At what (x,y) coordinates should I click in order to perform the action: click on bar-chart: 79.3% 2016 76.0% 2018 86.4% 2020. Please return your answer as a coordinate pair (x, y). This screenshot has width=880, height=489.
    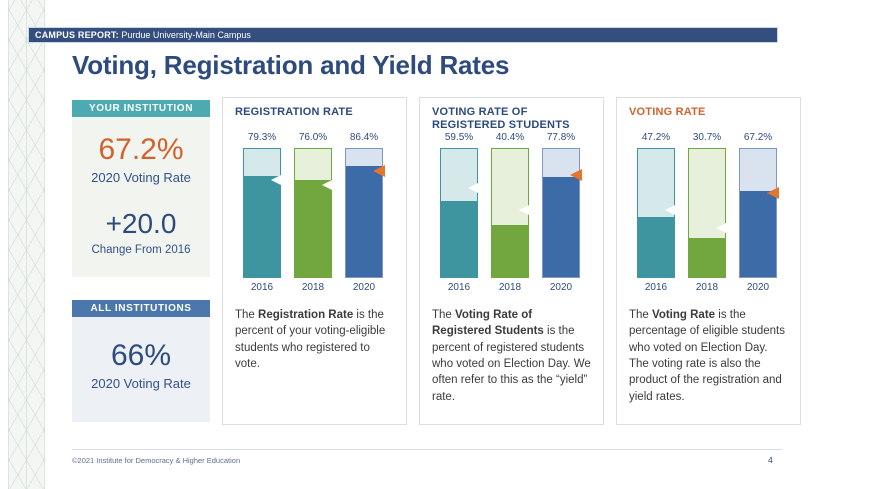
    Looking at the image, I should click on (318, 212).